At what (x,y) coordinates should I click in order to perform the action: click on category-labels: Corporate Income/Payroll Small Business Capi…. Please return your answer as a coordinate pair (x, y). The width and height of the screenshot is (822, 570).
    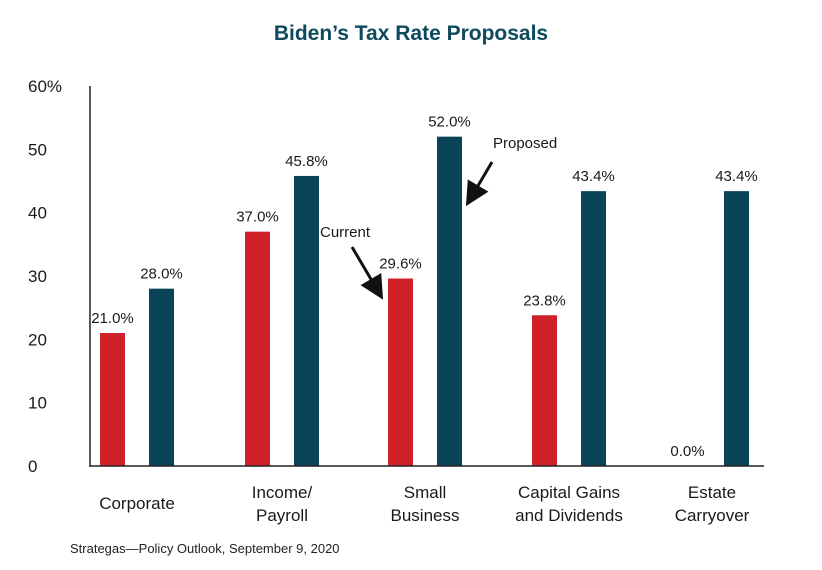
    Looking at the image, I should click on (424, 504).